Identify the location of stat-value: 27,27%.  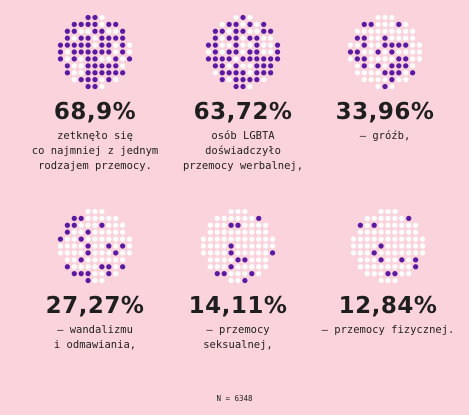
(95, 306).